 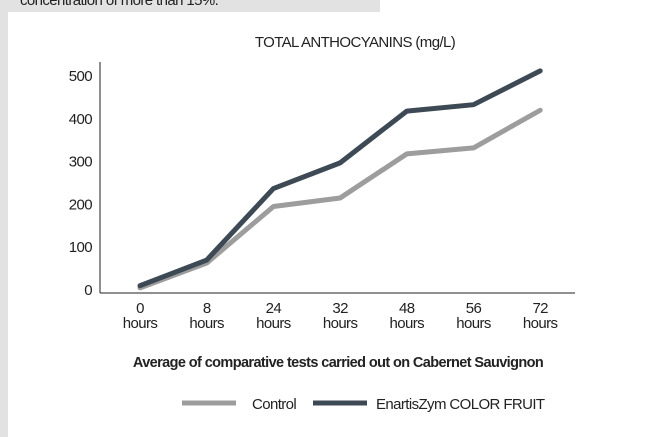 What do you see at coordinates (540, 316) in the screenshot?
I see `x-tick-label: 72 hours` at bounding box center [540, 316].